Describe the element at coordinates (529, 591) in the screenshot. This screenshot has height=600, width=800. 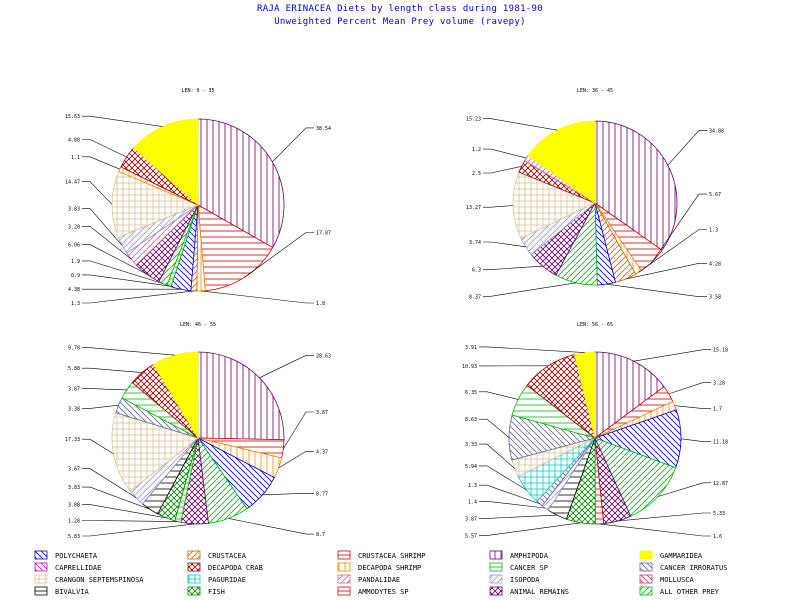
I see `legend-item-animal-remains: ANIMAL REMAINS` at that location.